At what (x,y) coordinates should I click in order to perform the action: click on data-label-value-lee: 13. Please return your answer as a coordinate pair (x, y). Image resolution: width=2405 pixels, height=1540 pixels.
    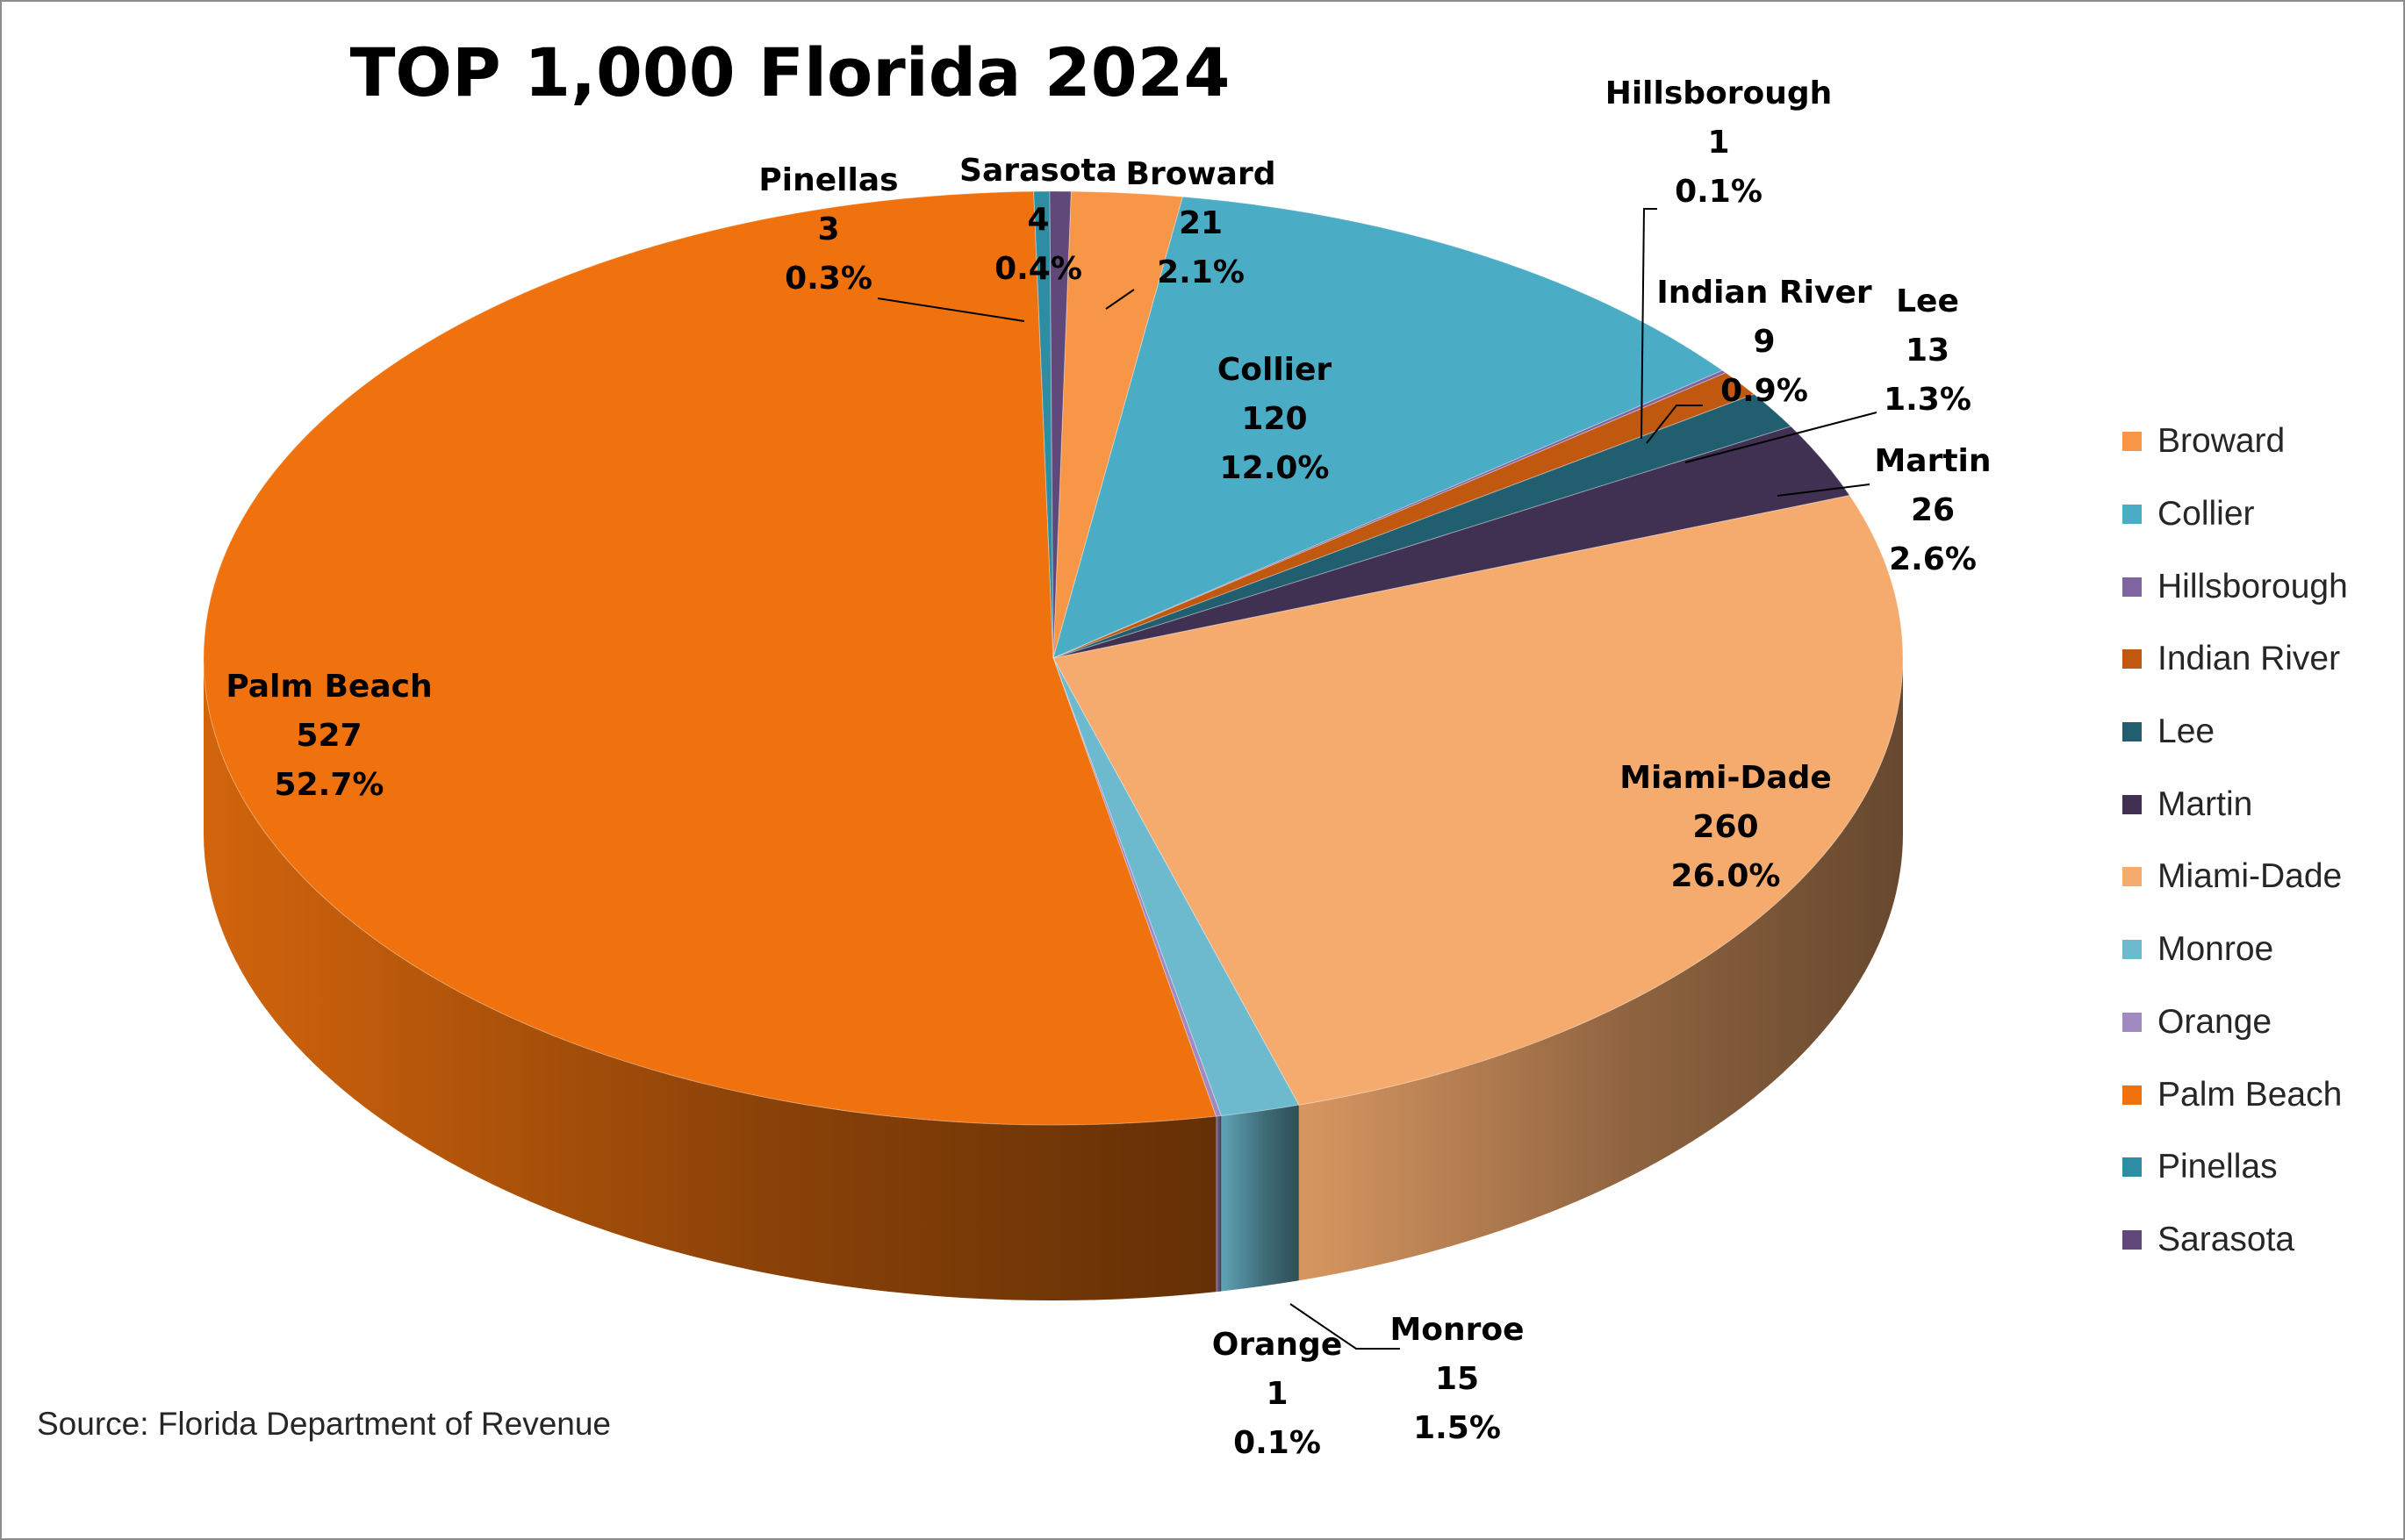
    Looking at the image, I should click on (1928, 351).